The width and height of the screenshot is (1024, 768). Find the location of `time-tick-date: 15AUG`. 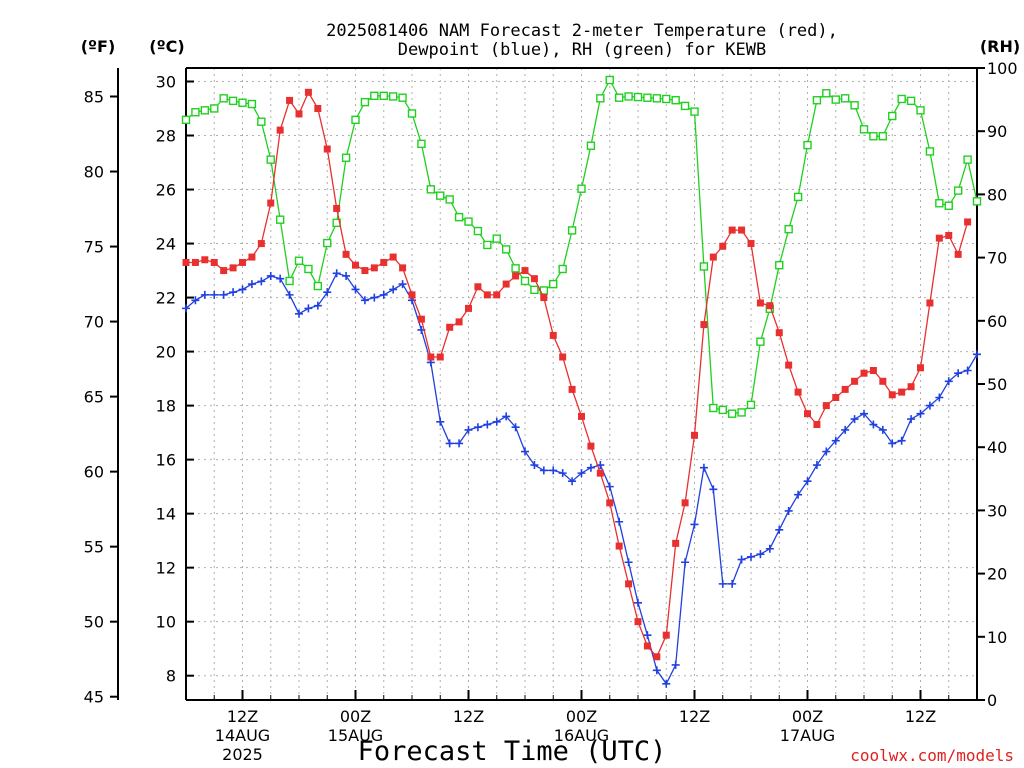

time-tick-date: 15AUG is located at coordinates (355, 735).